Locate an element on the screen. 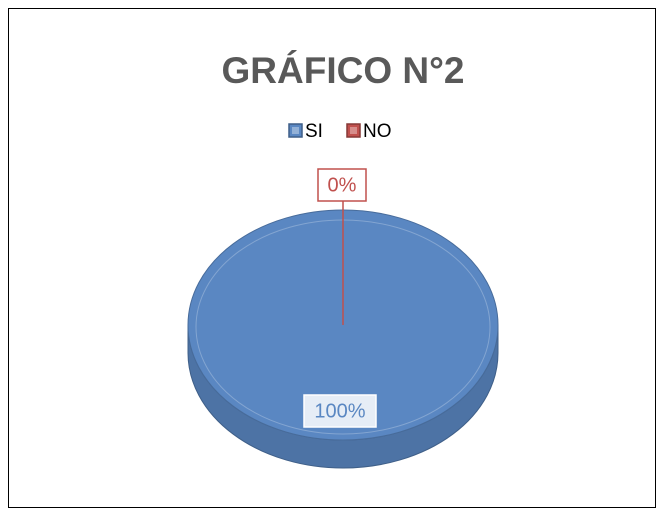 The height and width of the screenshot is (516, 664). value-labels: 100% 0% is located at coordinates (340, 298).